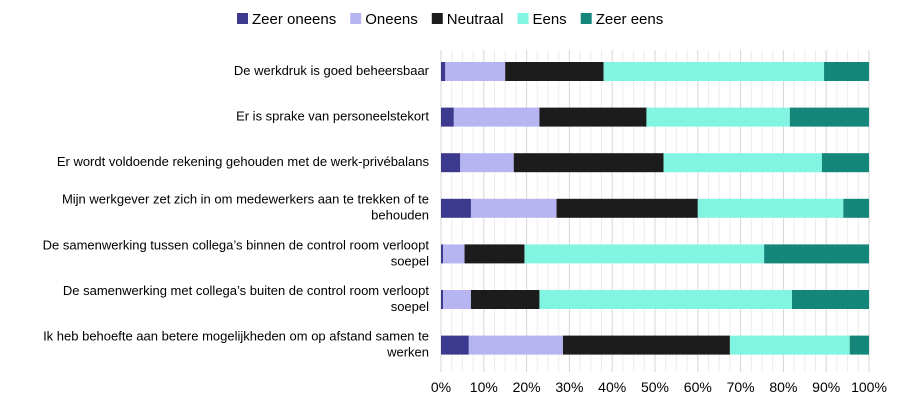 This screenshot has width=900, height=406. What do you see at coordinates (332, 116) in the screenshot?
I see `category-label: Er is sprake van personeelstekort` at bounding box center [332, 116].